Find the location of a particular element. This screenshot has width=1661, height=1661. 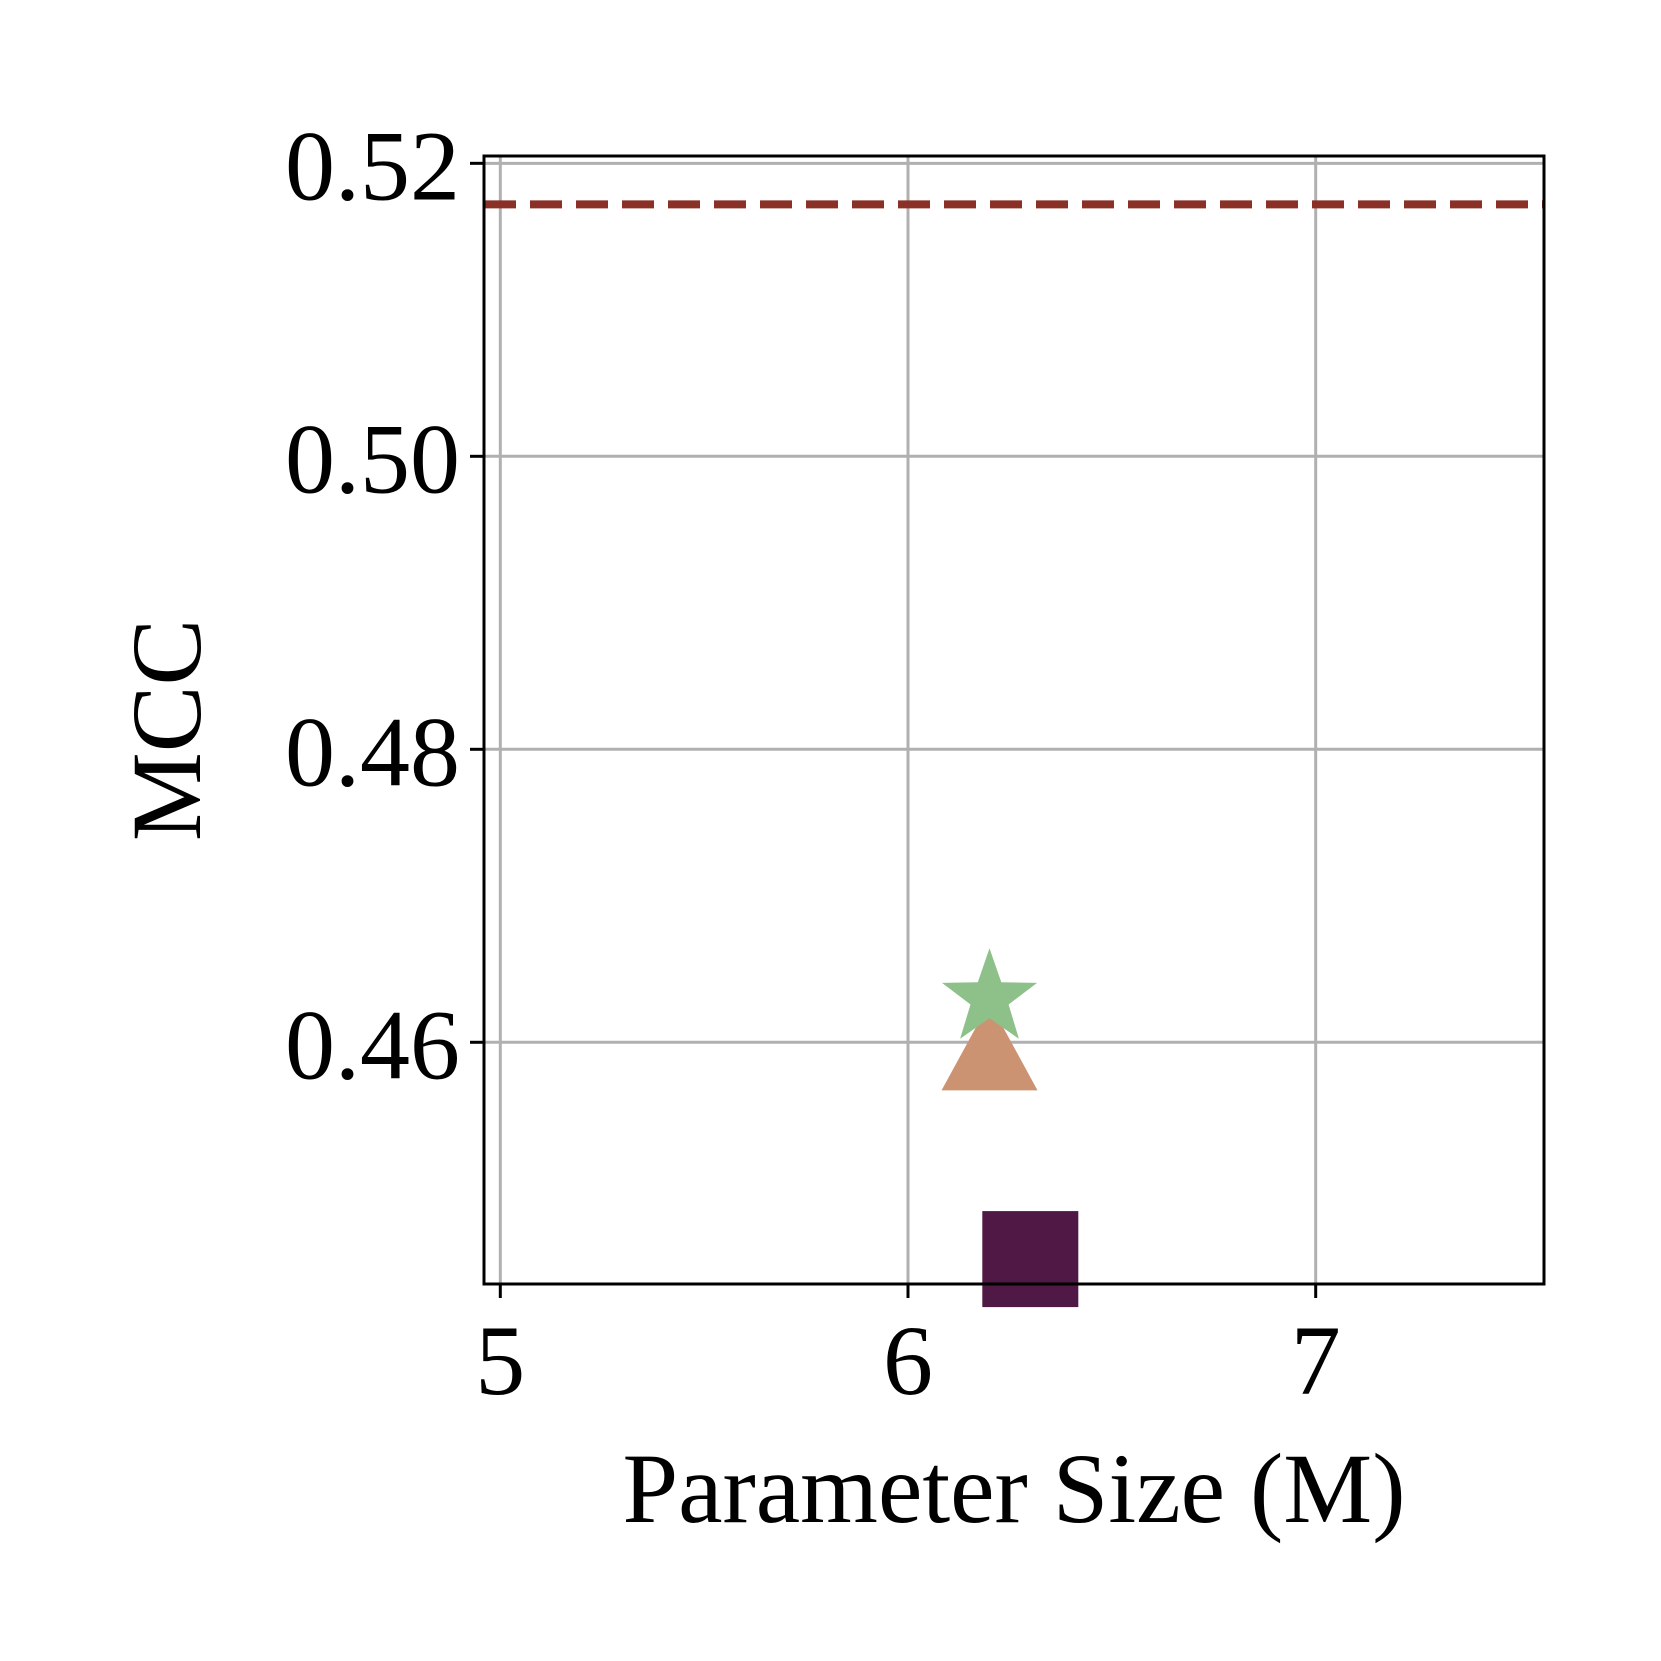

y-tick-label: 0.48 is located at coordinates (372, 751).